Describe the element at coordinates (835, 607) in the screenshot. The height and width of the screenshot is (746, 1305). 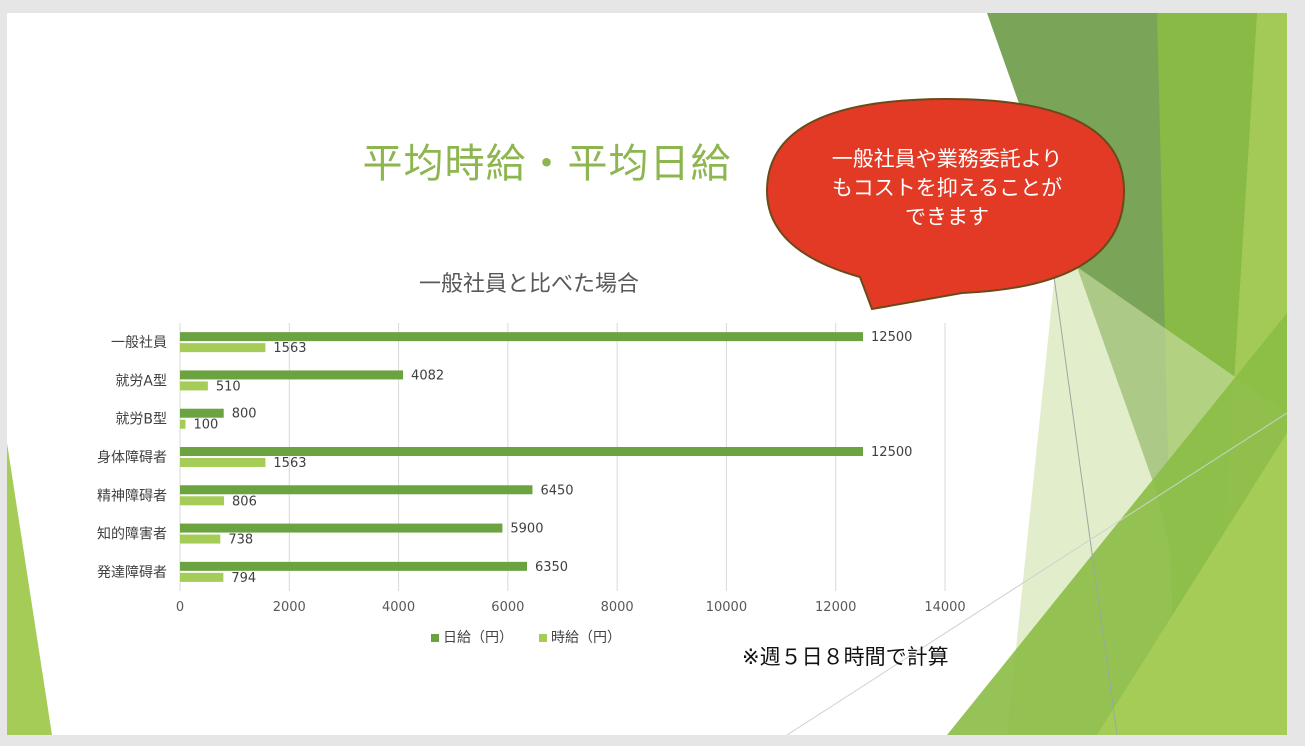
I see `x-tick-label: 12000` at that location.